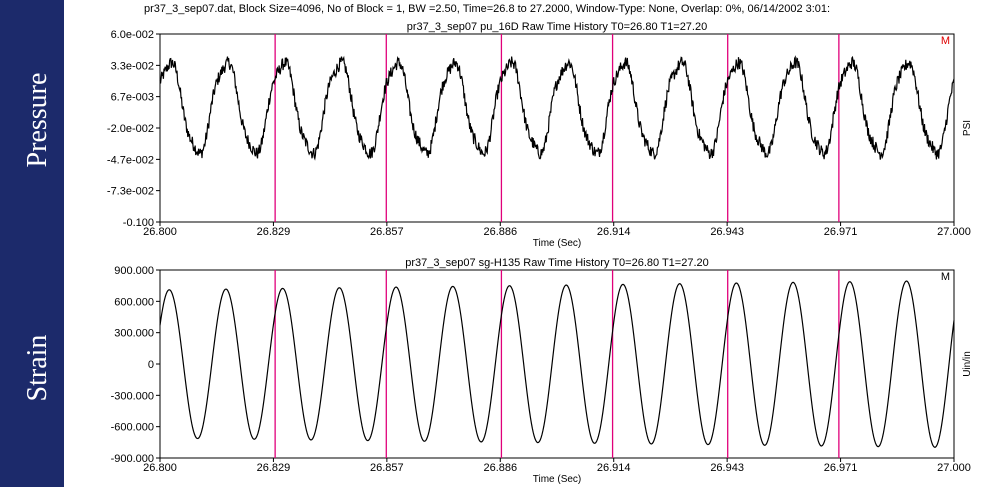 This screenshot has width=984, height=487. I want to click on pressure-side-label: Pressure, so click(37, 120).